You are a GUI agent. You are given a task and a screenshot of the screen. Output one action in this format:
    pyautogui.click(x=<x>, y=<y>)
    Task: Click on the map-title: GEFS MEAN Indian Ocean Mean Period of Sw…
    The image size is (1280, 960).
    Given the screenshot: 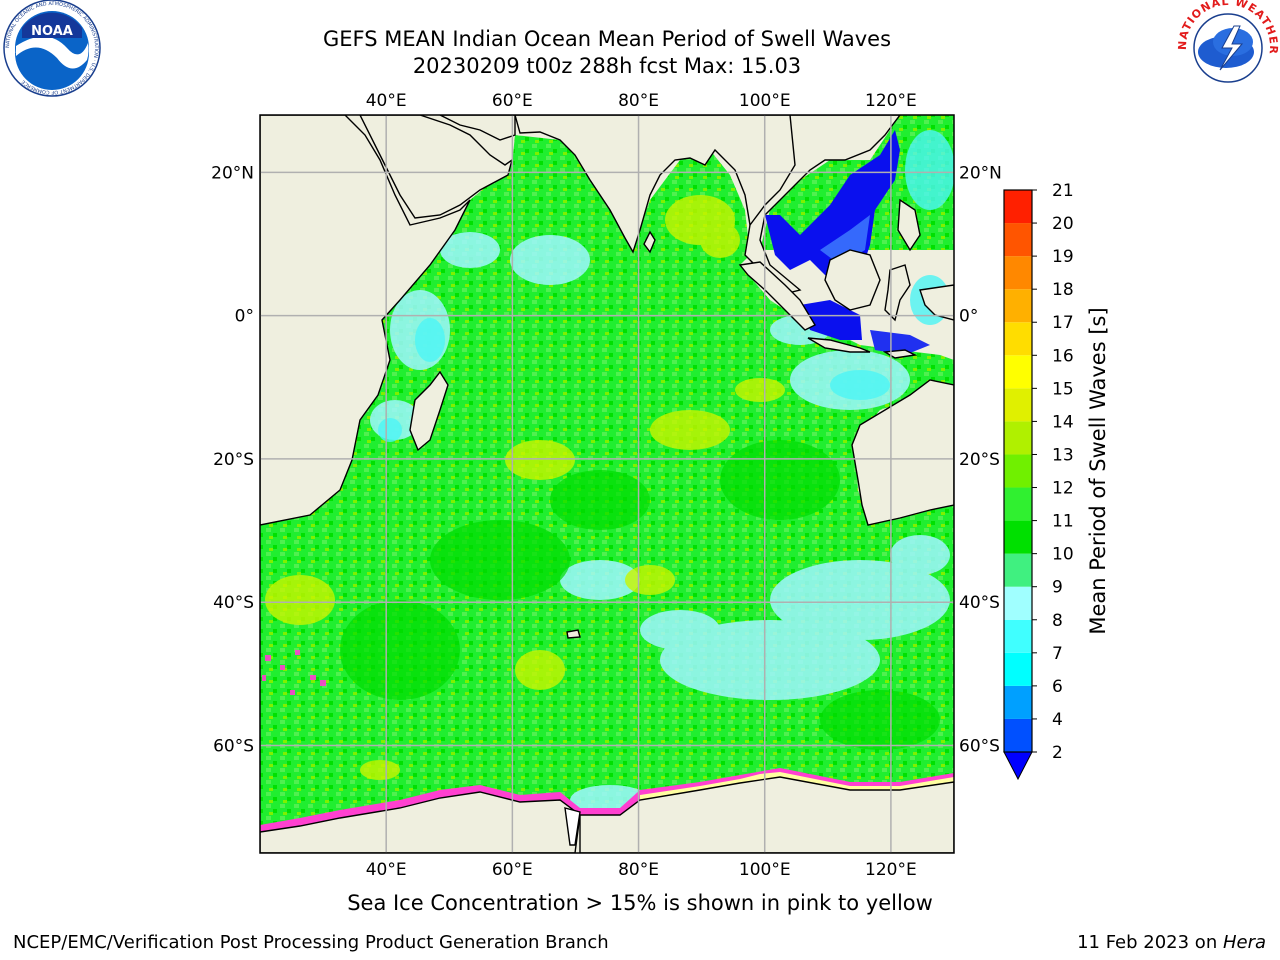 What is the action you would take?
    pyautogui.click(x=607, y=39)
    